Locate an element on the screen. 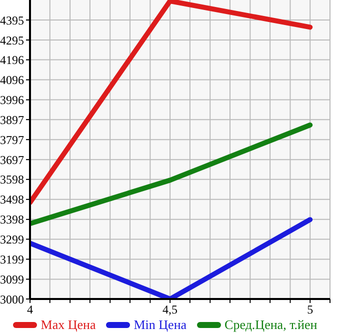 The width and height of the screenshot is (345, 335). y-tick-label: 3897 is located at coordinates (12, 119).